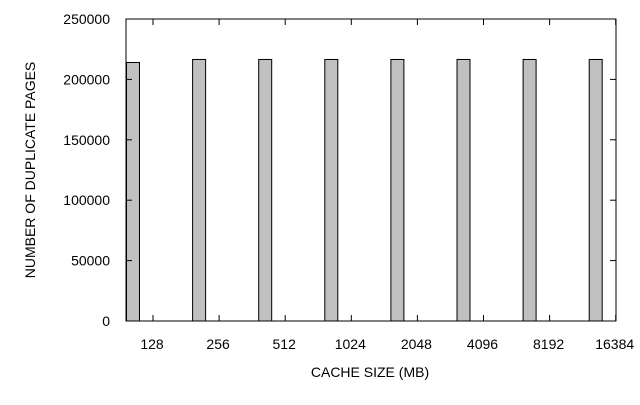  Describe the element at coordinates (30, 170) in the screenshot. I see `y-axis-label: NUMBER OF DUPLICATE PAGES` at that location.